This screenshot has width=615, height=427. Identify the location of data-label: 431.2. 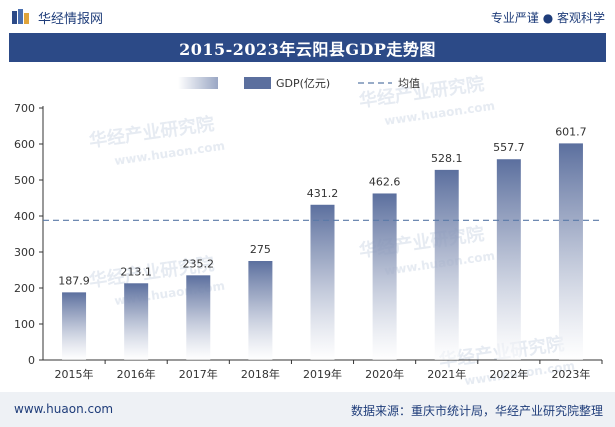
(323, 193).